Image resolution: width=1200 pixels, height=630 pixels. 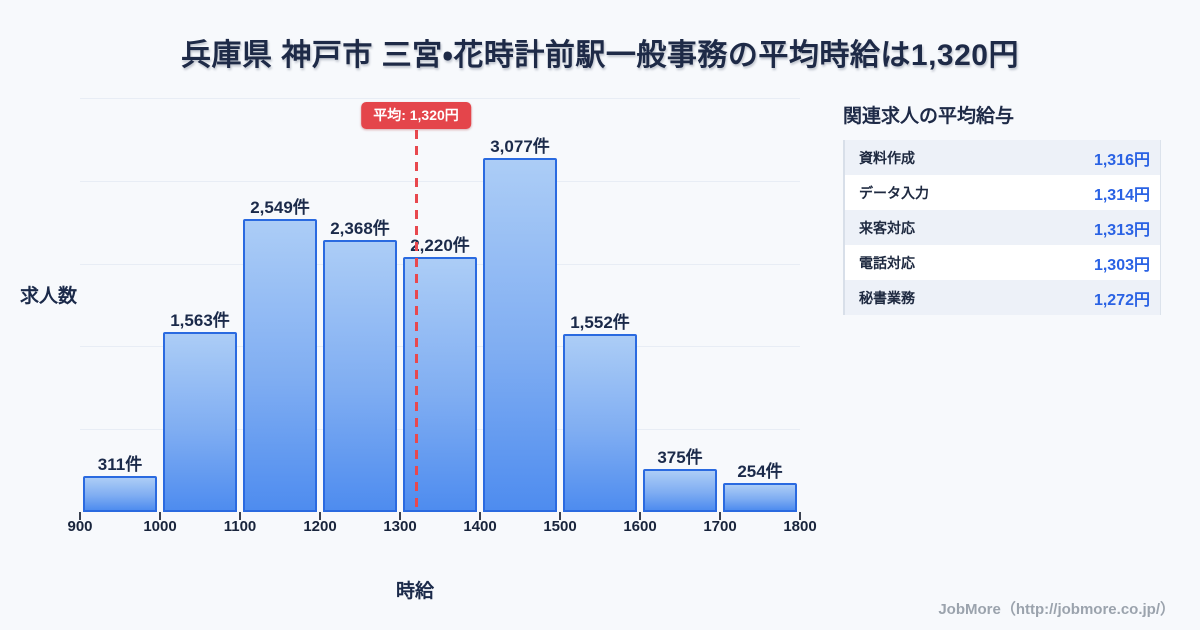 What do you see at coordinates (1002, 262) in the screenshot?
I see `table-row: 電話対応 1,303円` at bounding box center [1002, 262].